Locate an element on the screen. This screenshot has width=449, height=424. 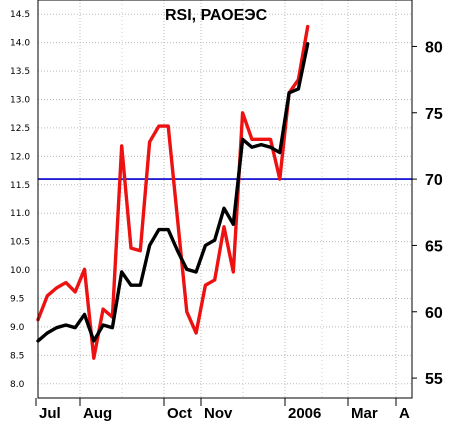
x-tick-label: Mar is located at coordinates (364, 413).